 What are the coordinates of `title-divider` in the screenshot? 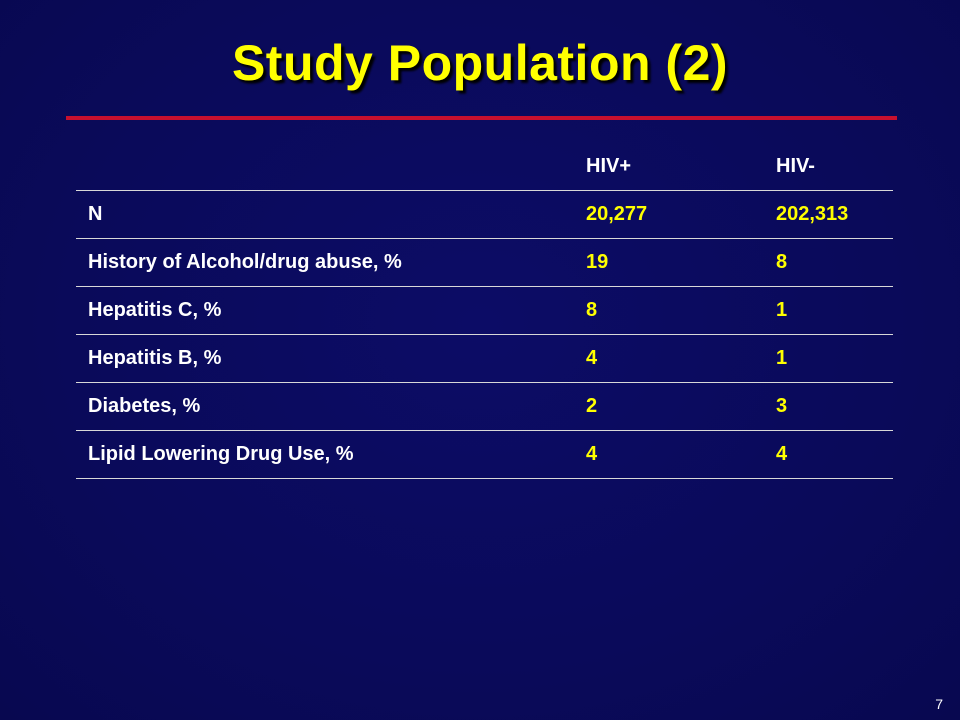 It's located at (481, 118).